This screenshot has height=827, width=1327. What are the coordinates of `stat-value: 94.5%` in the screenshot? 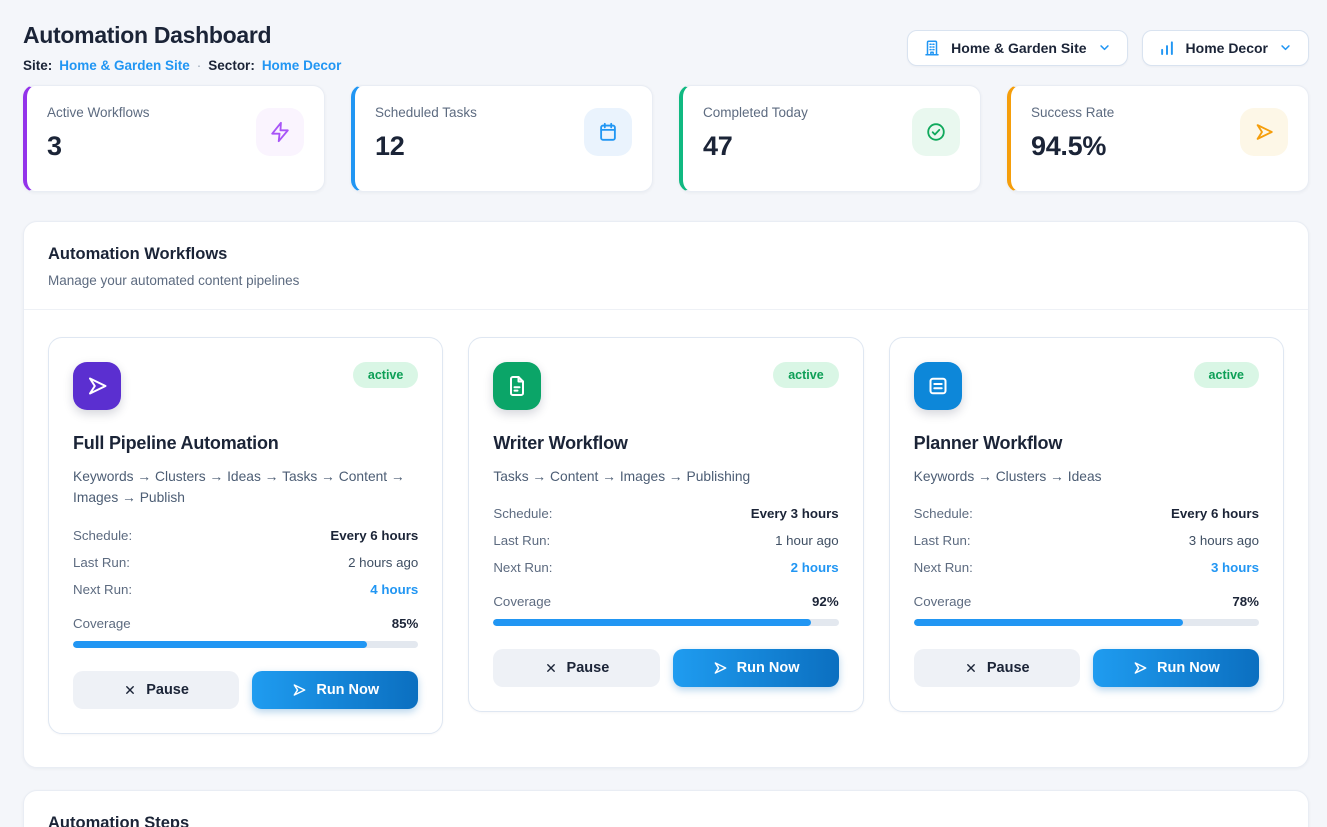 It's located at (1069, 146).